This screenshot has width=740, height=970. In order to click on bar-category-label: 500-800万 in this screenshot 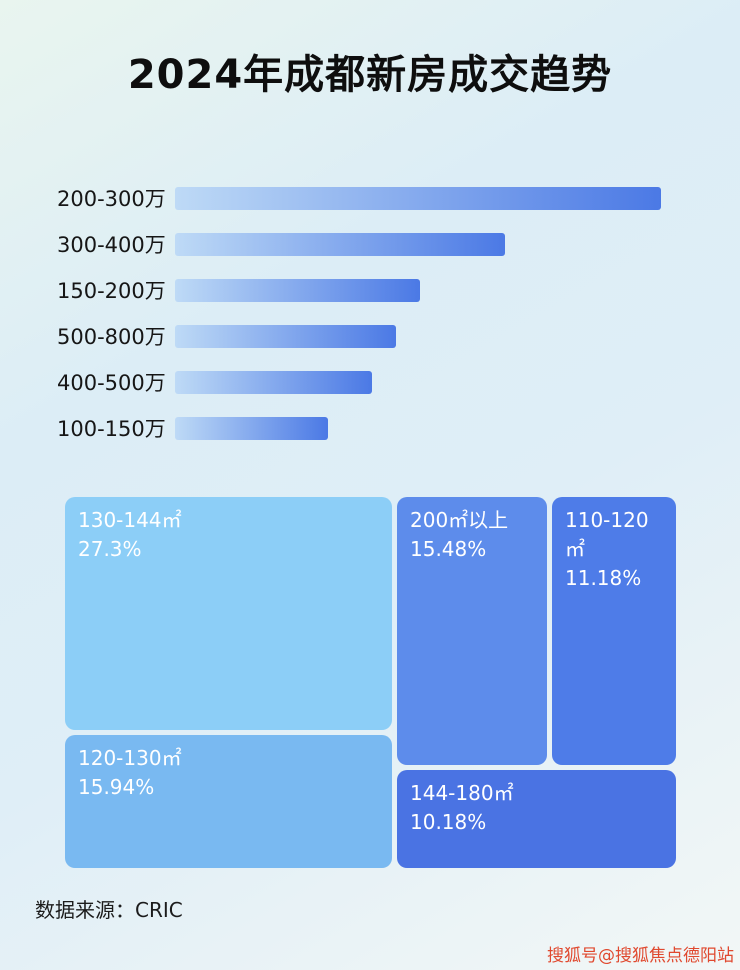, I will do `click(111, 337)`.